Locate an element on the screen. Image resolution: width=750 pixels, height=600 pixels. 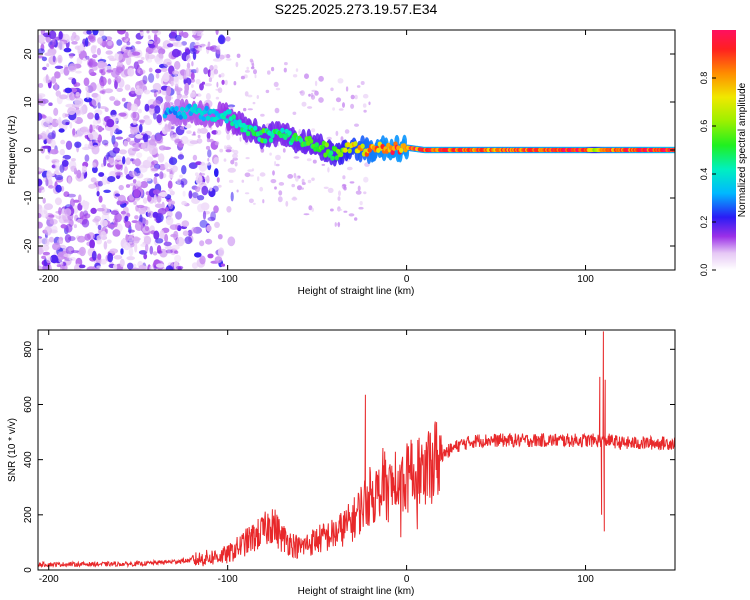
spectrogram-ridge is located at coordinates (418, 132).